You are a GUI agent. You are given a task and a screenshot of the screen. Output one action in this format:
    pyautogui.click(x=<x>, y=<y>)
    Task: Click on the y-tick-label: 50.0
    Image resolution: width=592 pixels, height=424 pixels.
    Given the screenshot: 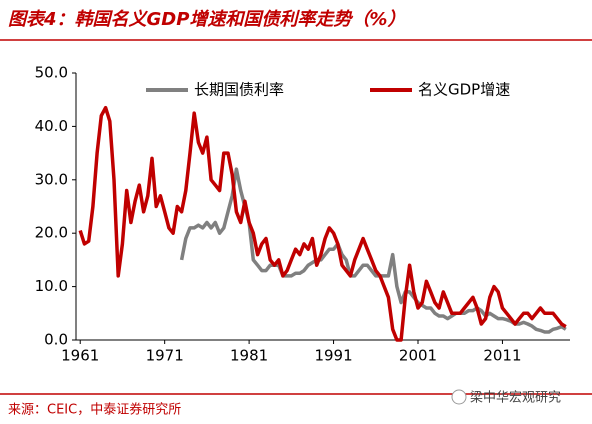 What is the action you would take?
    pyautogui.click(x=51, y=73)
    